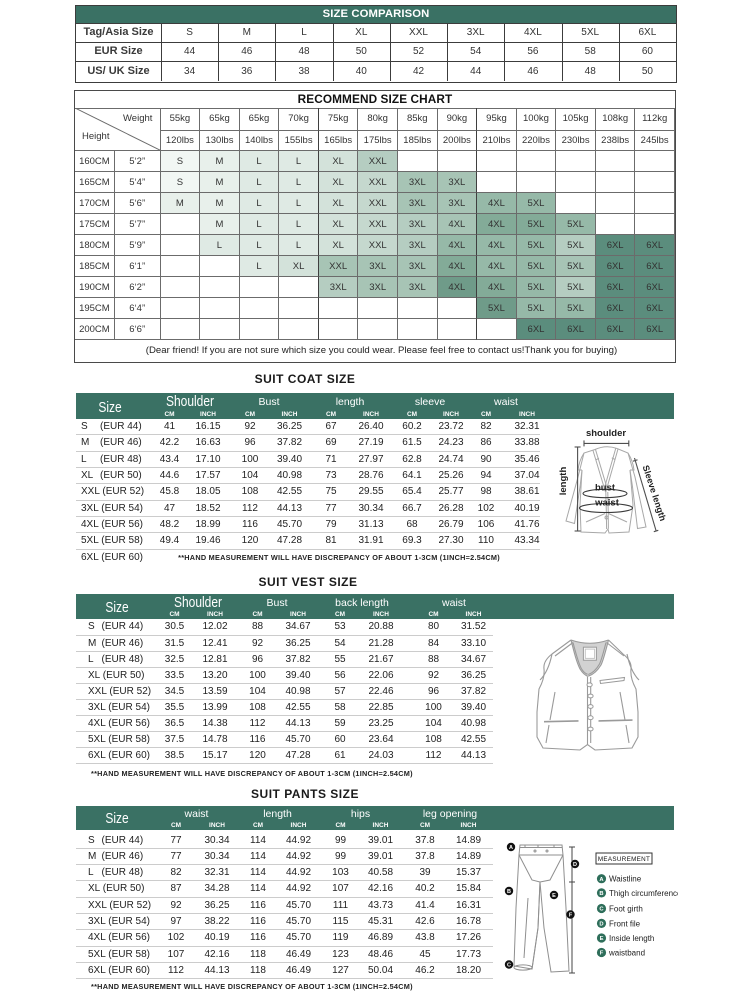 The width and height of the screenshot is (750, 1000). What do you see at coordinates (631, 938) in the screenshot?
I see `svg-text: Inside length` at bounding box center [631, 938].